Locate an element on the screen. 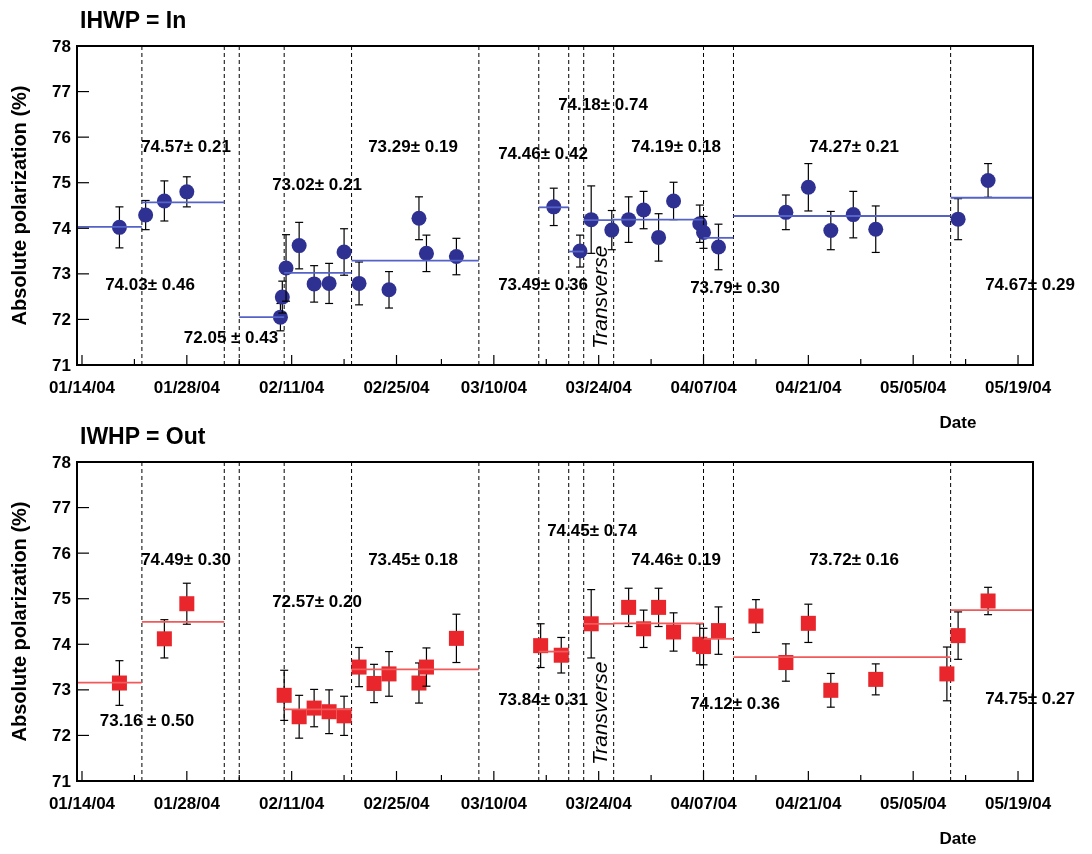  annotation: 73.72± 0.16 is located at coordinates (854, 559).